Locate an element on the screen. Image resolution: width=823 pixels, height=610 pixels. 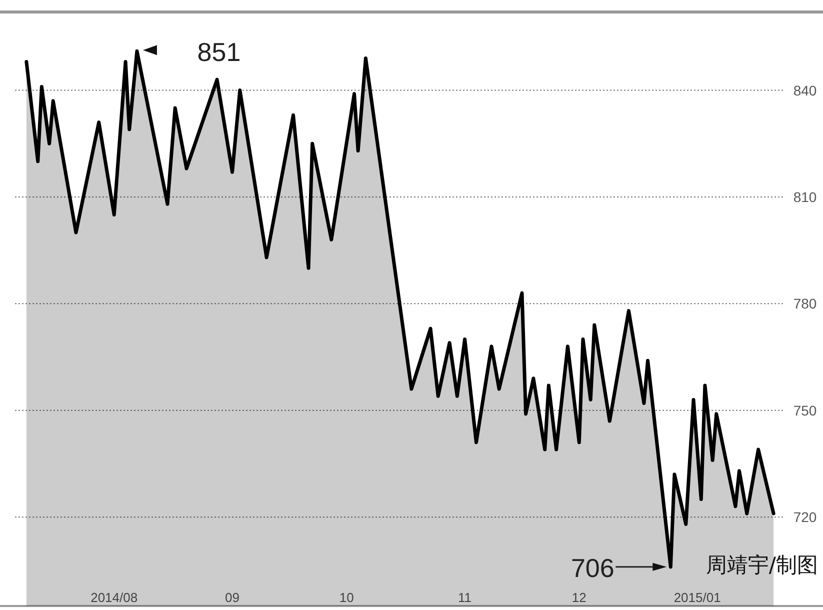
y-tick-label: 780 is located at coordinates (805, 304).